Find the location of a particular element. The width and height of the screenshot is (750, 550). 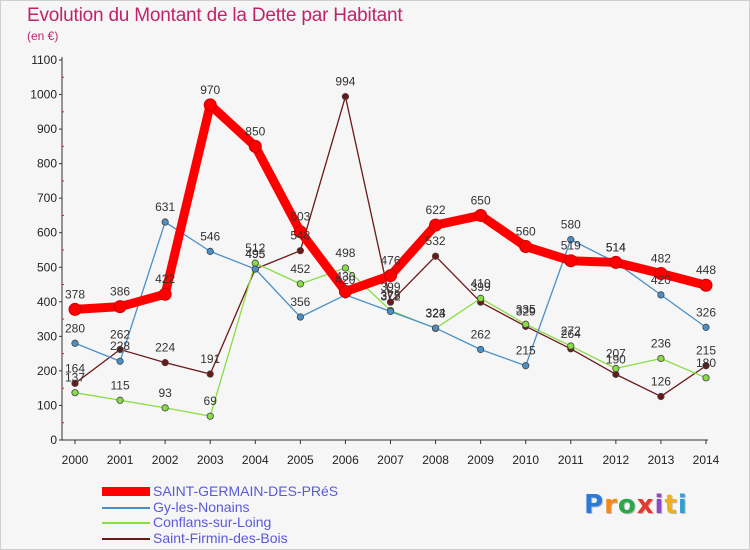

legend-swatch-conflans is located at coordinates (126, 523).